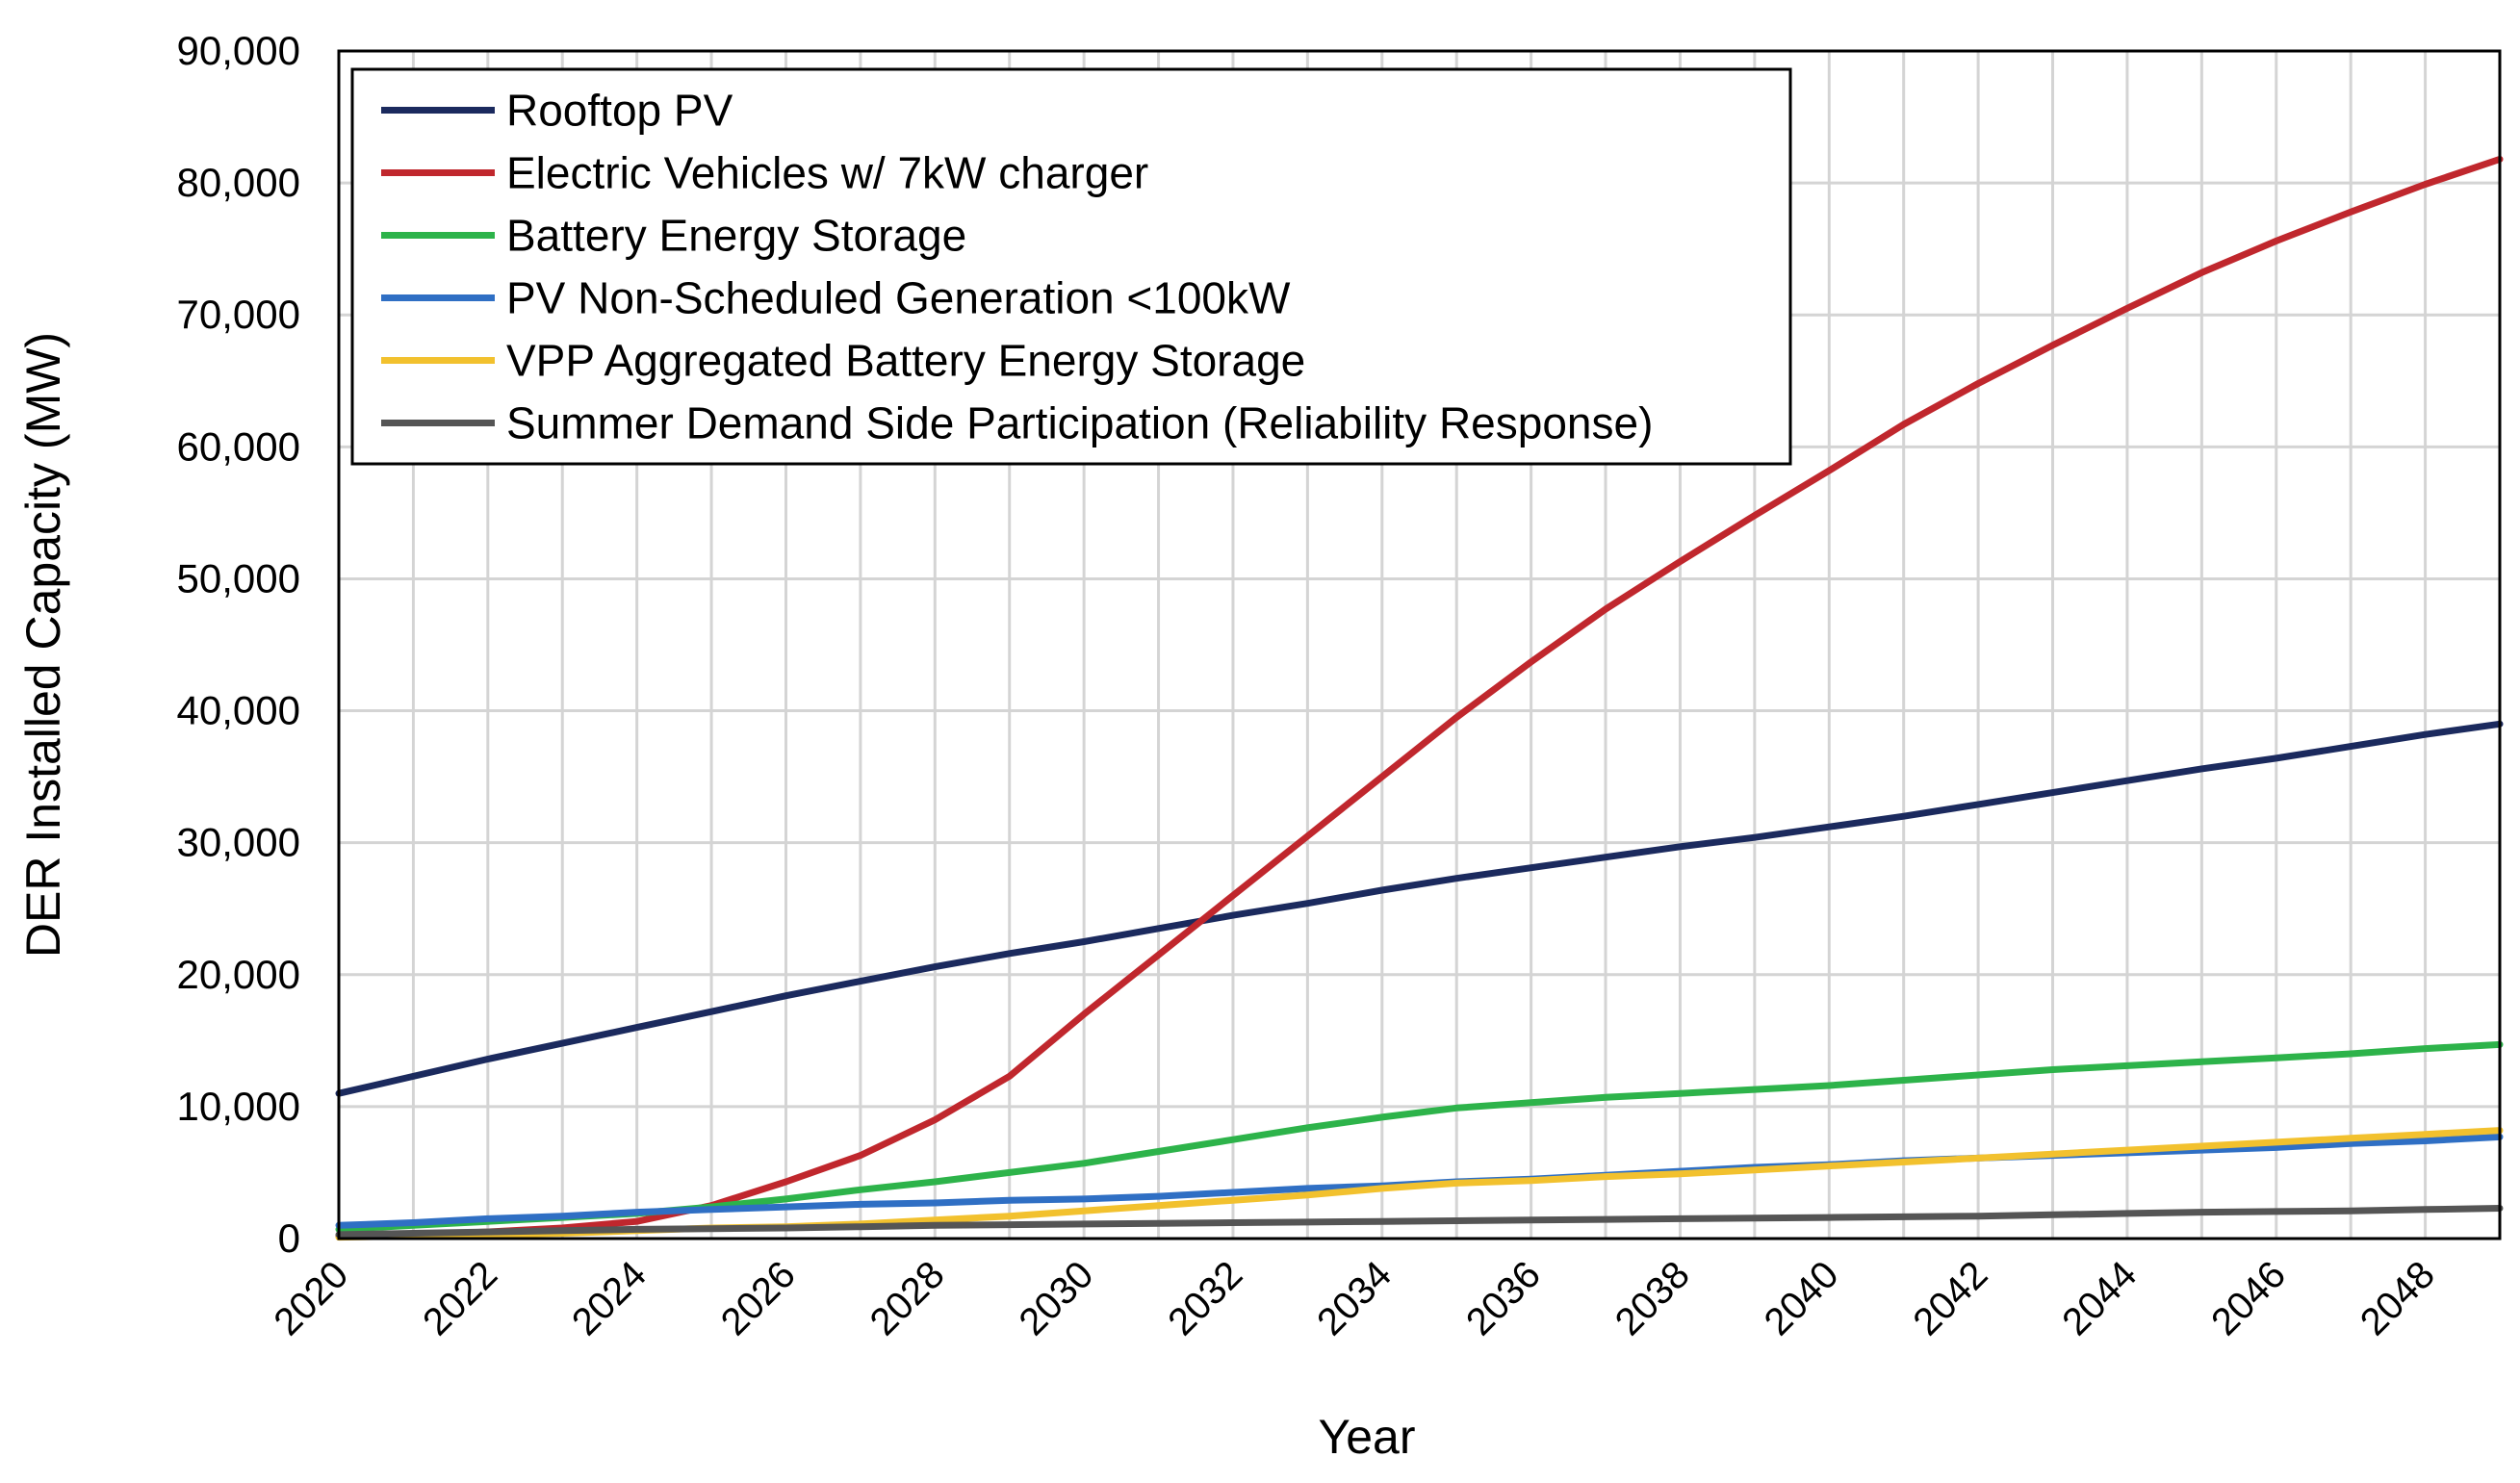  Describe the element at coordinates (736, 236) in the screenshot. I see `legend-label: Battery Energy Storage` at that location.